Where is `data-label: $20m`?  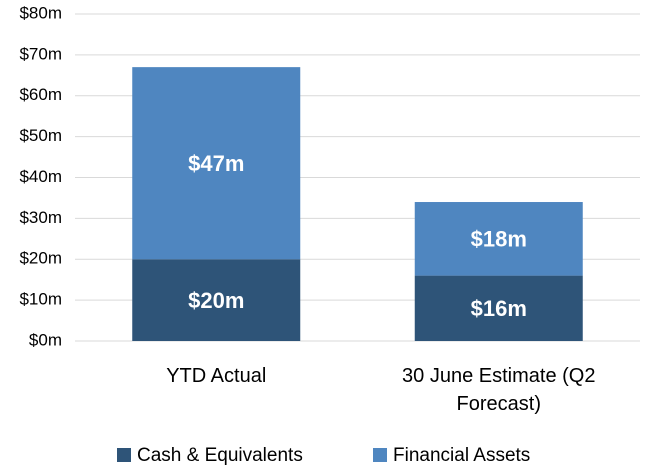
data-label: $20m is located at coordinates (216, 300).